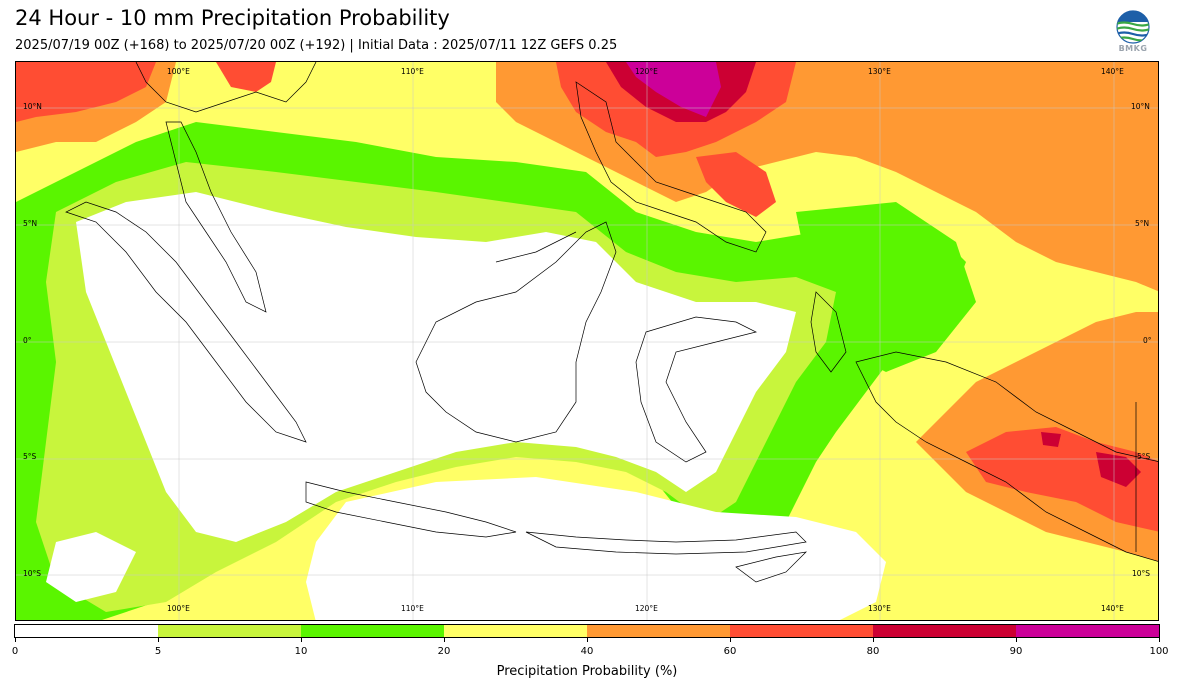 The image size is (1180, 690). What do you see at coordinates (1141, 573) in the screenshot?
I see `lat-label-right-10s: 10°S` at bounding box center [1141, 573].